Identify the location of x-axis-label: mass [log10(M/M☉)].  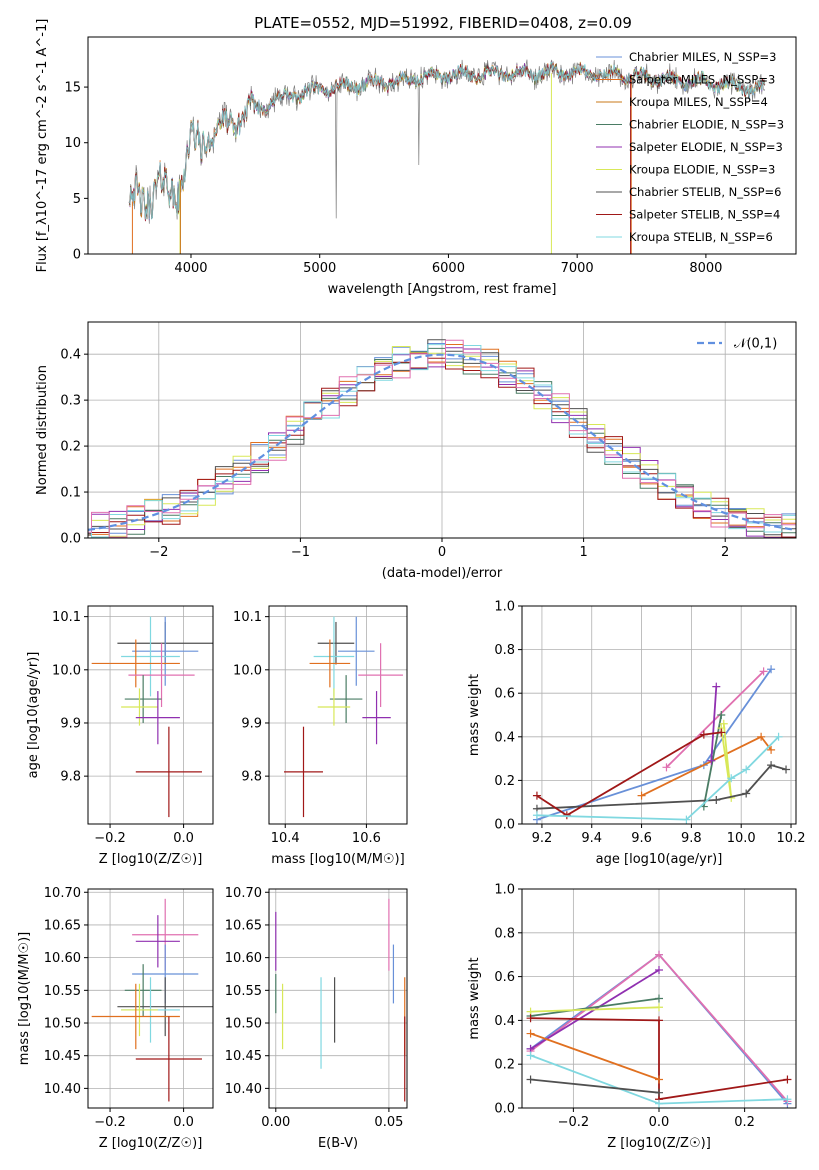
(337, 859).